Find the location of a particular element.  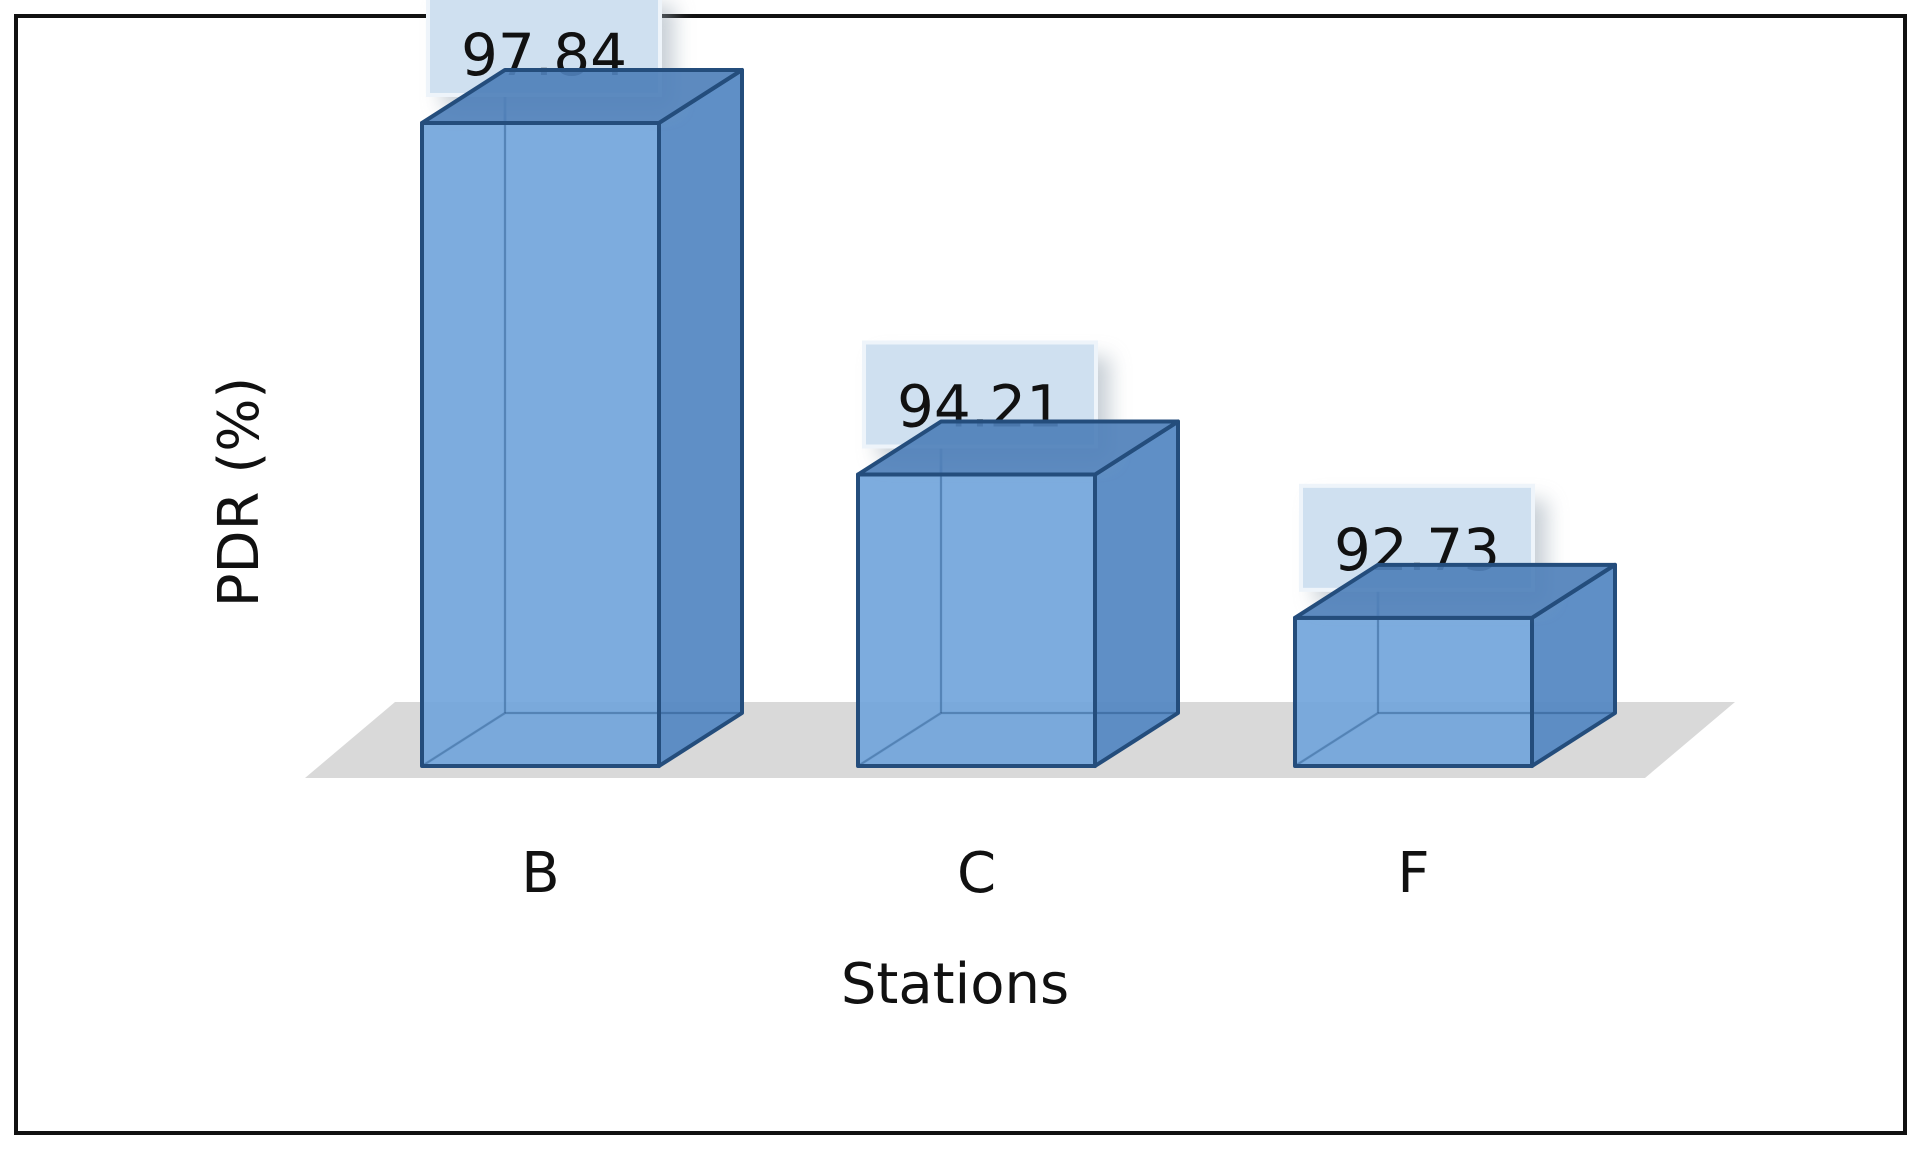

bar-F is located at coordinates (1455, 665).